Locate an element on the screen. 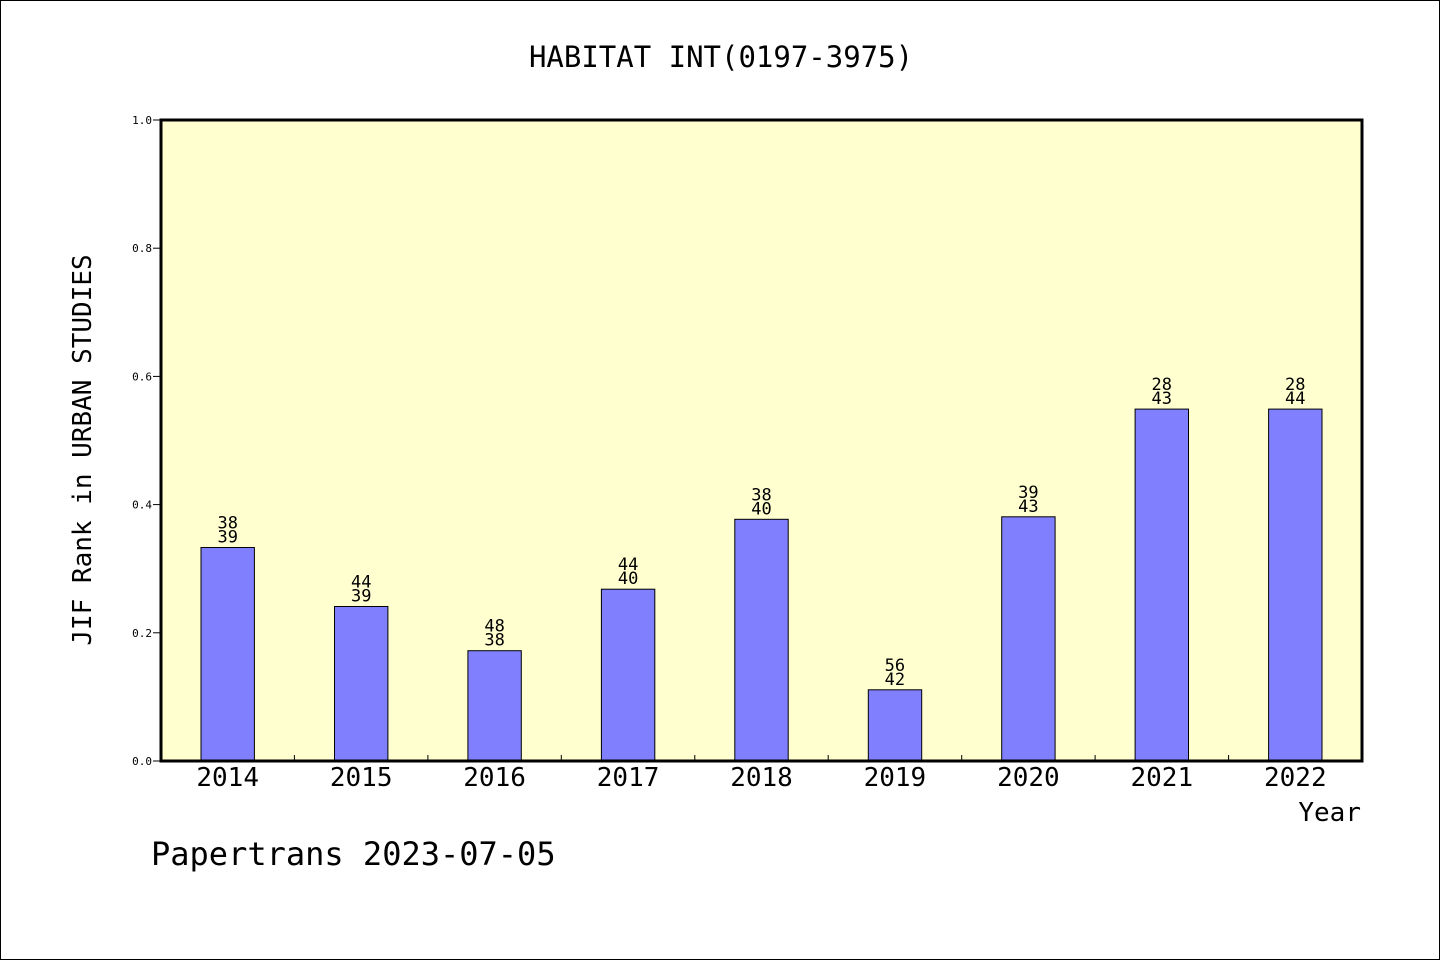 This screenshot has height=961, width=1440. bar-label-bottom-2022: 44 is located at coordinates (1295, 399).